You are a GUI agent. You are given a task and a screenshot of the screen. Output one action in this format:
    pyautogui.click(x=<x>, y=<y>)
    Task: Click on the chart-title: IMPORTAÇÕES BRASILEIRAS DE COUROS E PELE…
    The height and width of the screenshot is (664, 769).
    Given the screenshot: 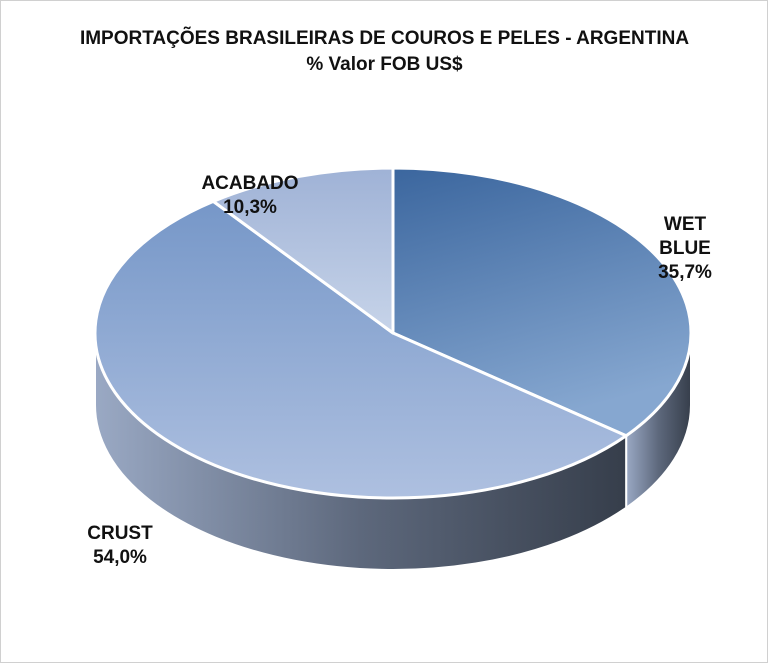 What is the action you would take?
    pyautogui.click(x=384, y=38)
    